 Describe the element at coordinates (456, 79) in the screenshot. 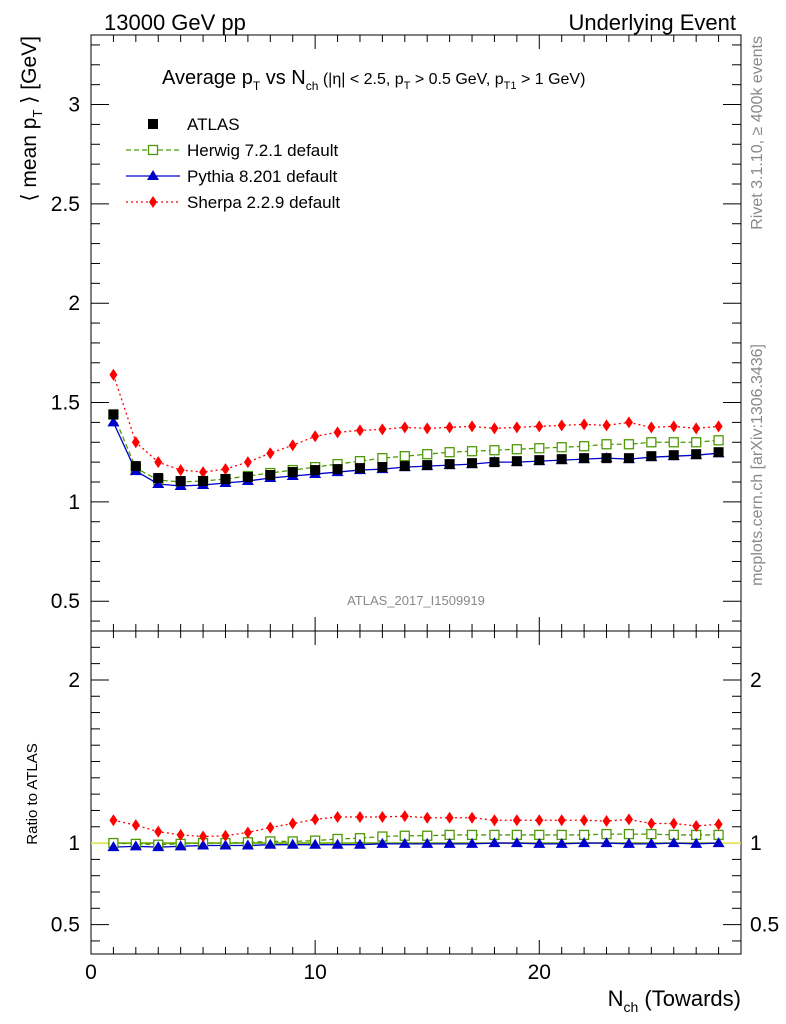

I see `title-part-d: > 0.5 GeV, p` at that location.